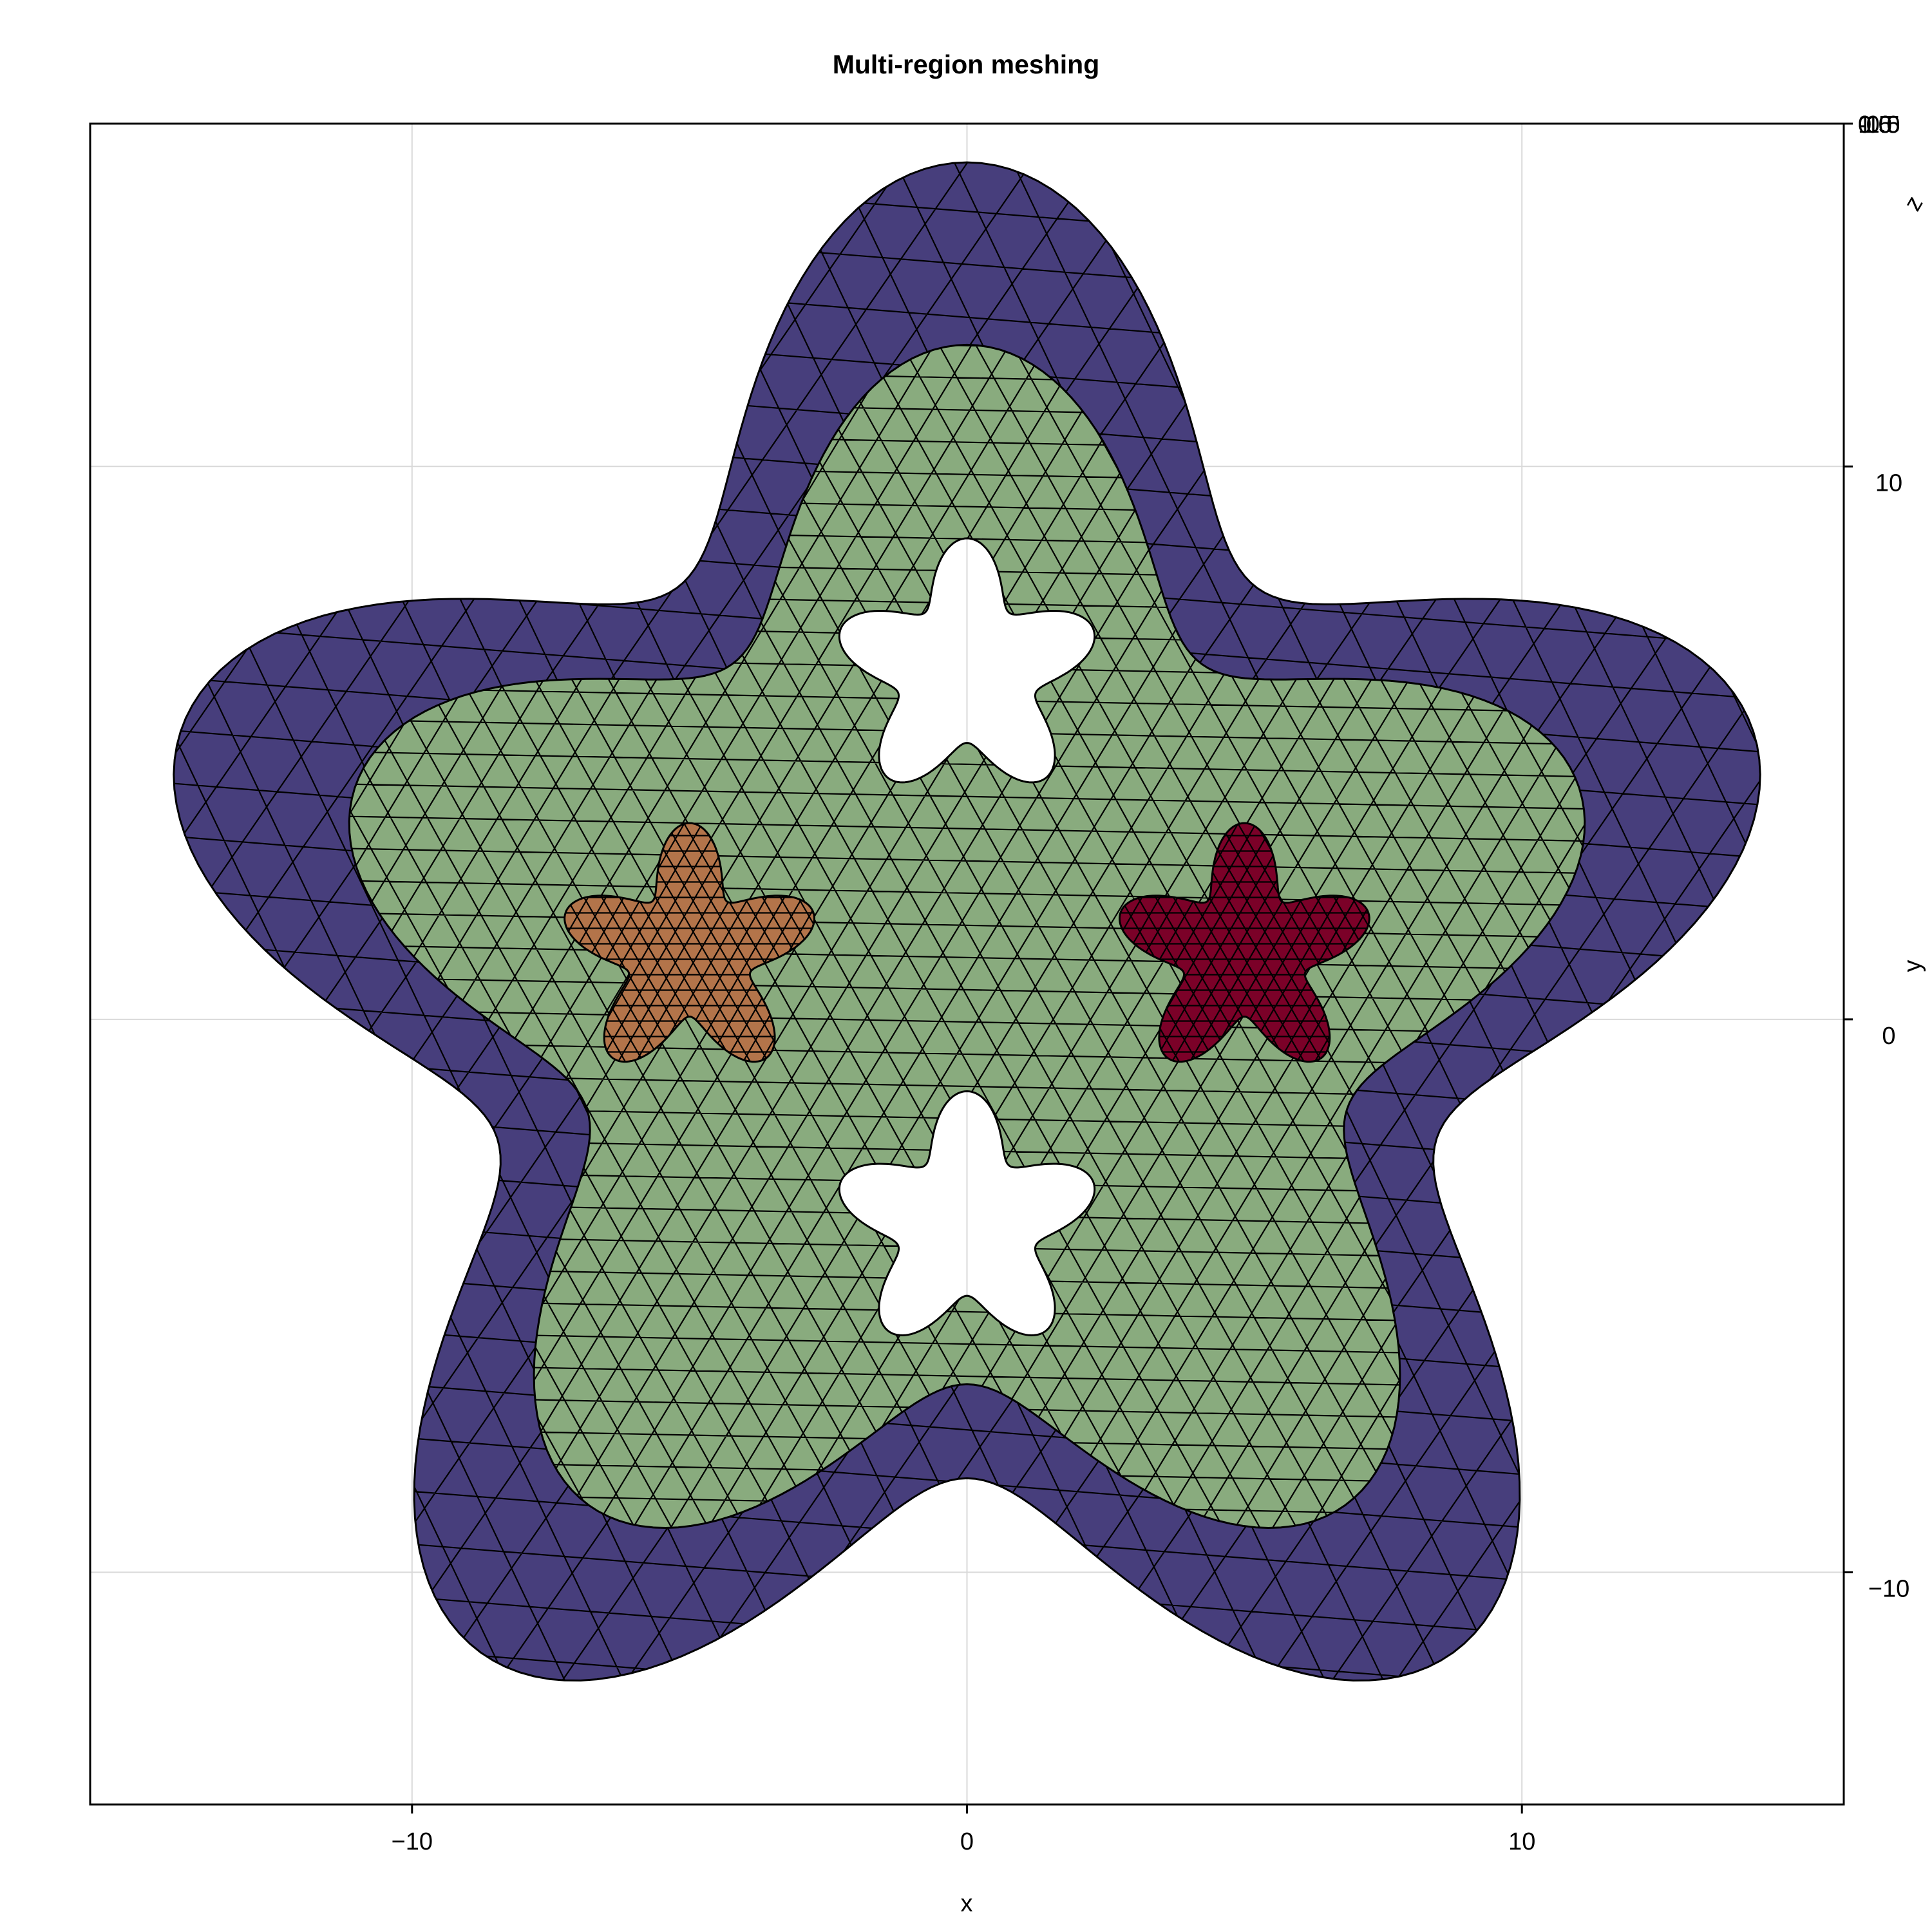 This screenshot has width=1932, height=1932. Describe the element at coordinates (967, 1903) in the screenshot. I see `x-axis-label: x` at that location.